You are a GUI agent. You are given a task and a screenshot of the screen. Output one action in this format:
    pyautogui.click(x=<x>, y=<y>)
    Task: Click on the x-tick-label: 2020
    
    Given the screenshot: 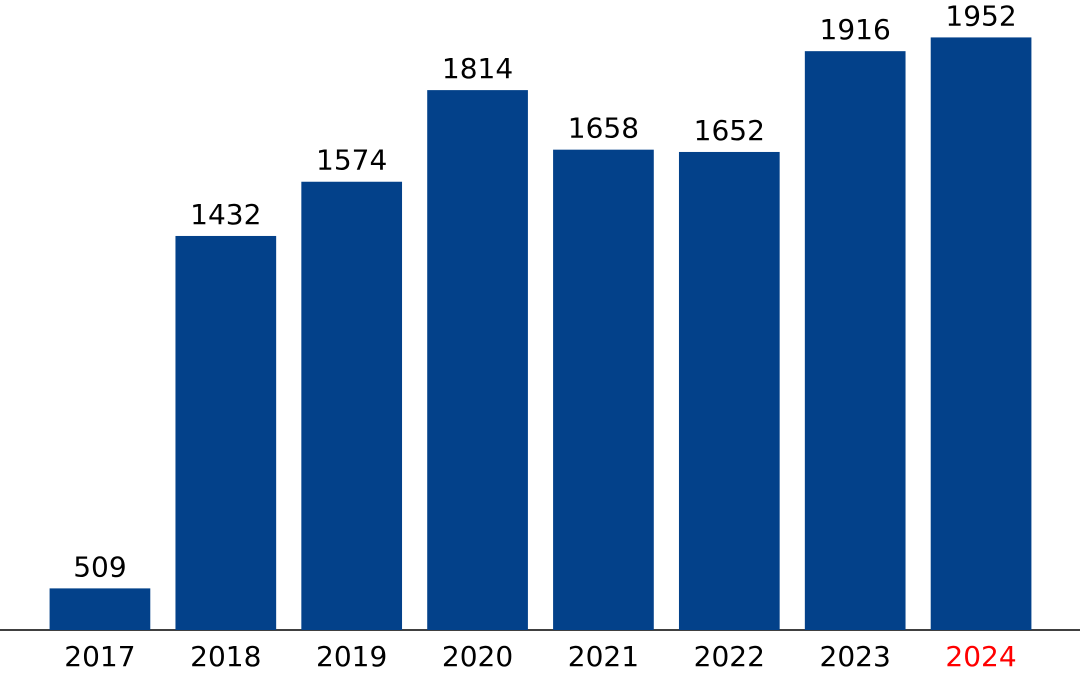 What is the action you would take?
    pyautogui.click(x=477, y=656)
    